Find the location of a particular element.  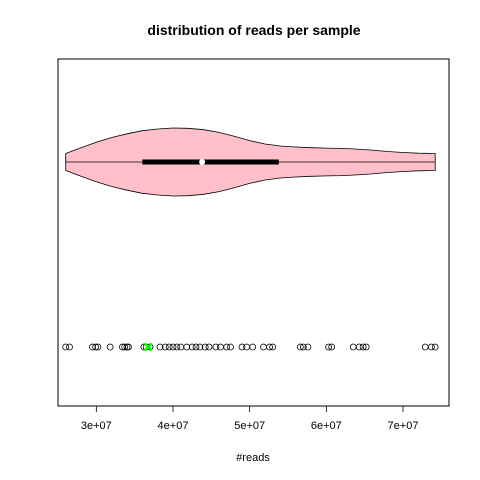

violin-median-dot is located at coordinates (202, 162).